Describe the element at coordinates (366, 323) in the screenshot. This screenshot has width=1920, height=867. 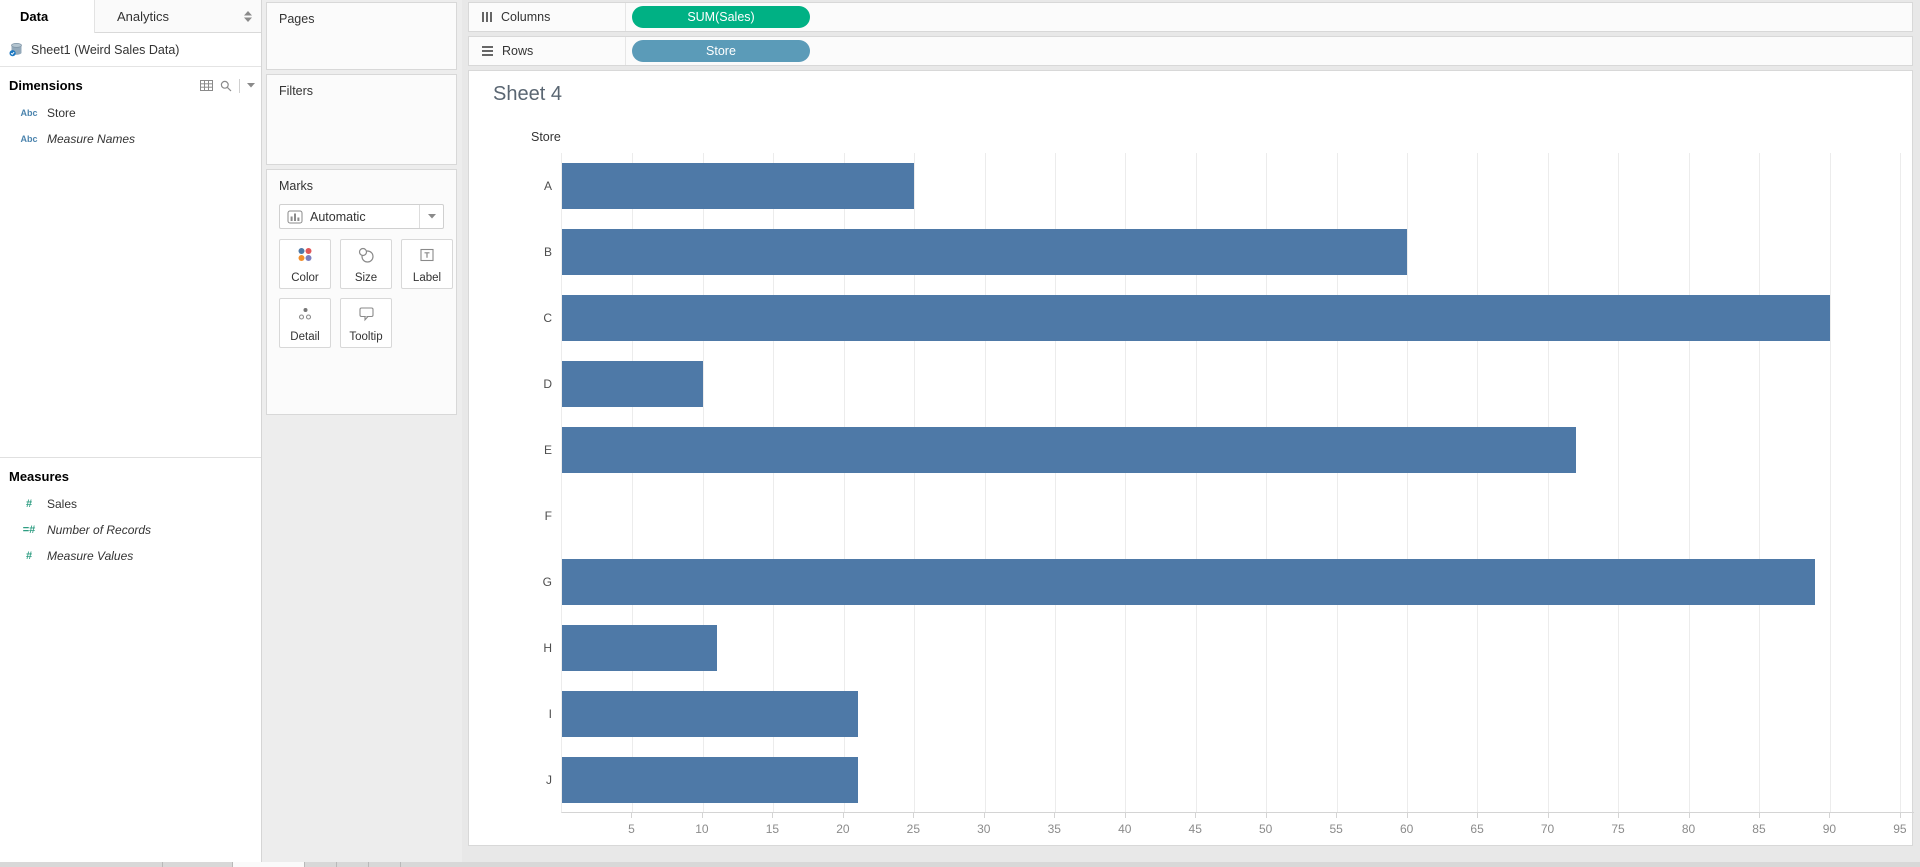
I see `tooltip-button: Tooltip` at that location.